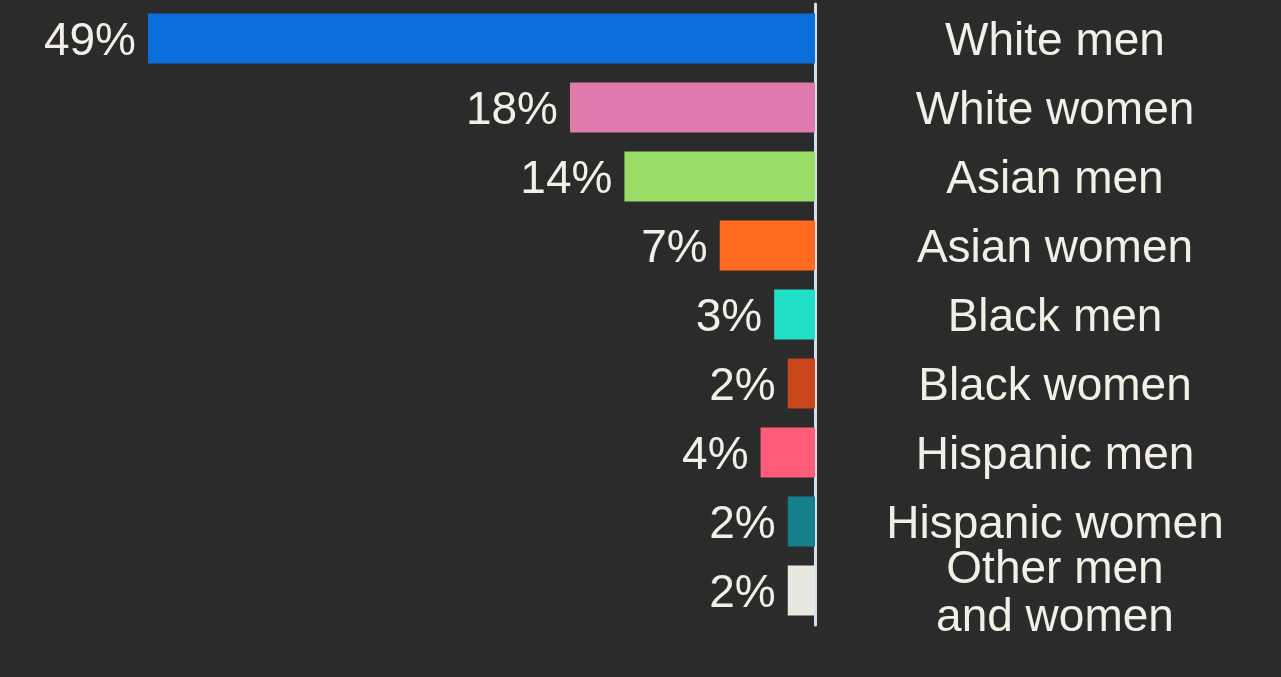 The height and width of the screenshot is (677, 1281). Describe the element at coordinates (674, 245) in the screenshot. I see `data-label: 7%` at that location.